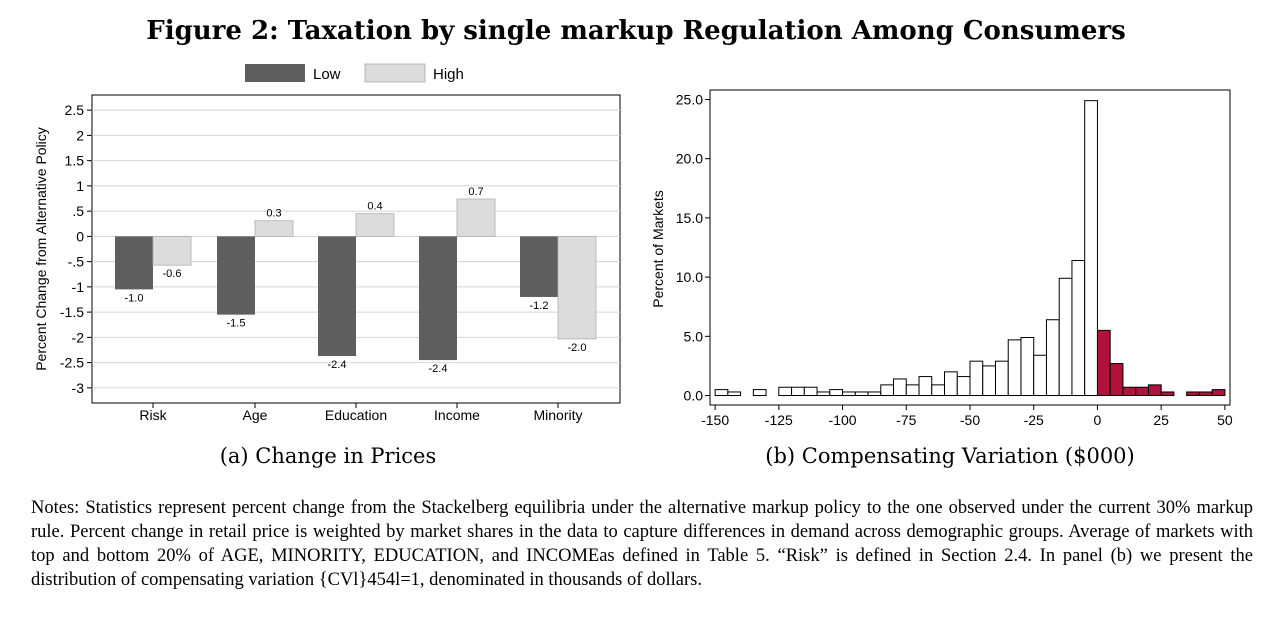 Image resolution: width=1272 pixels, height=642 pixels. I want to click on panel-a-caption: (a) Change in Prices, so click(328, 456).